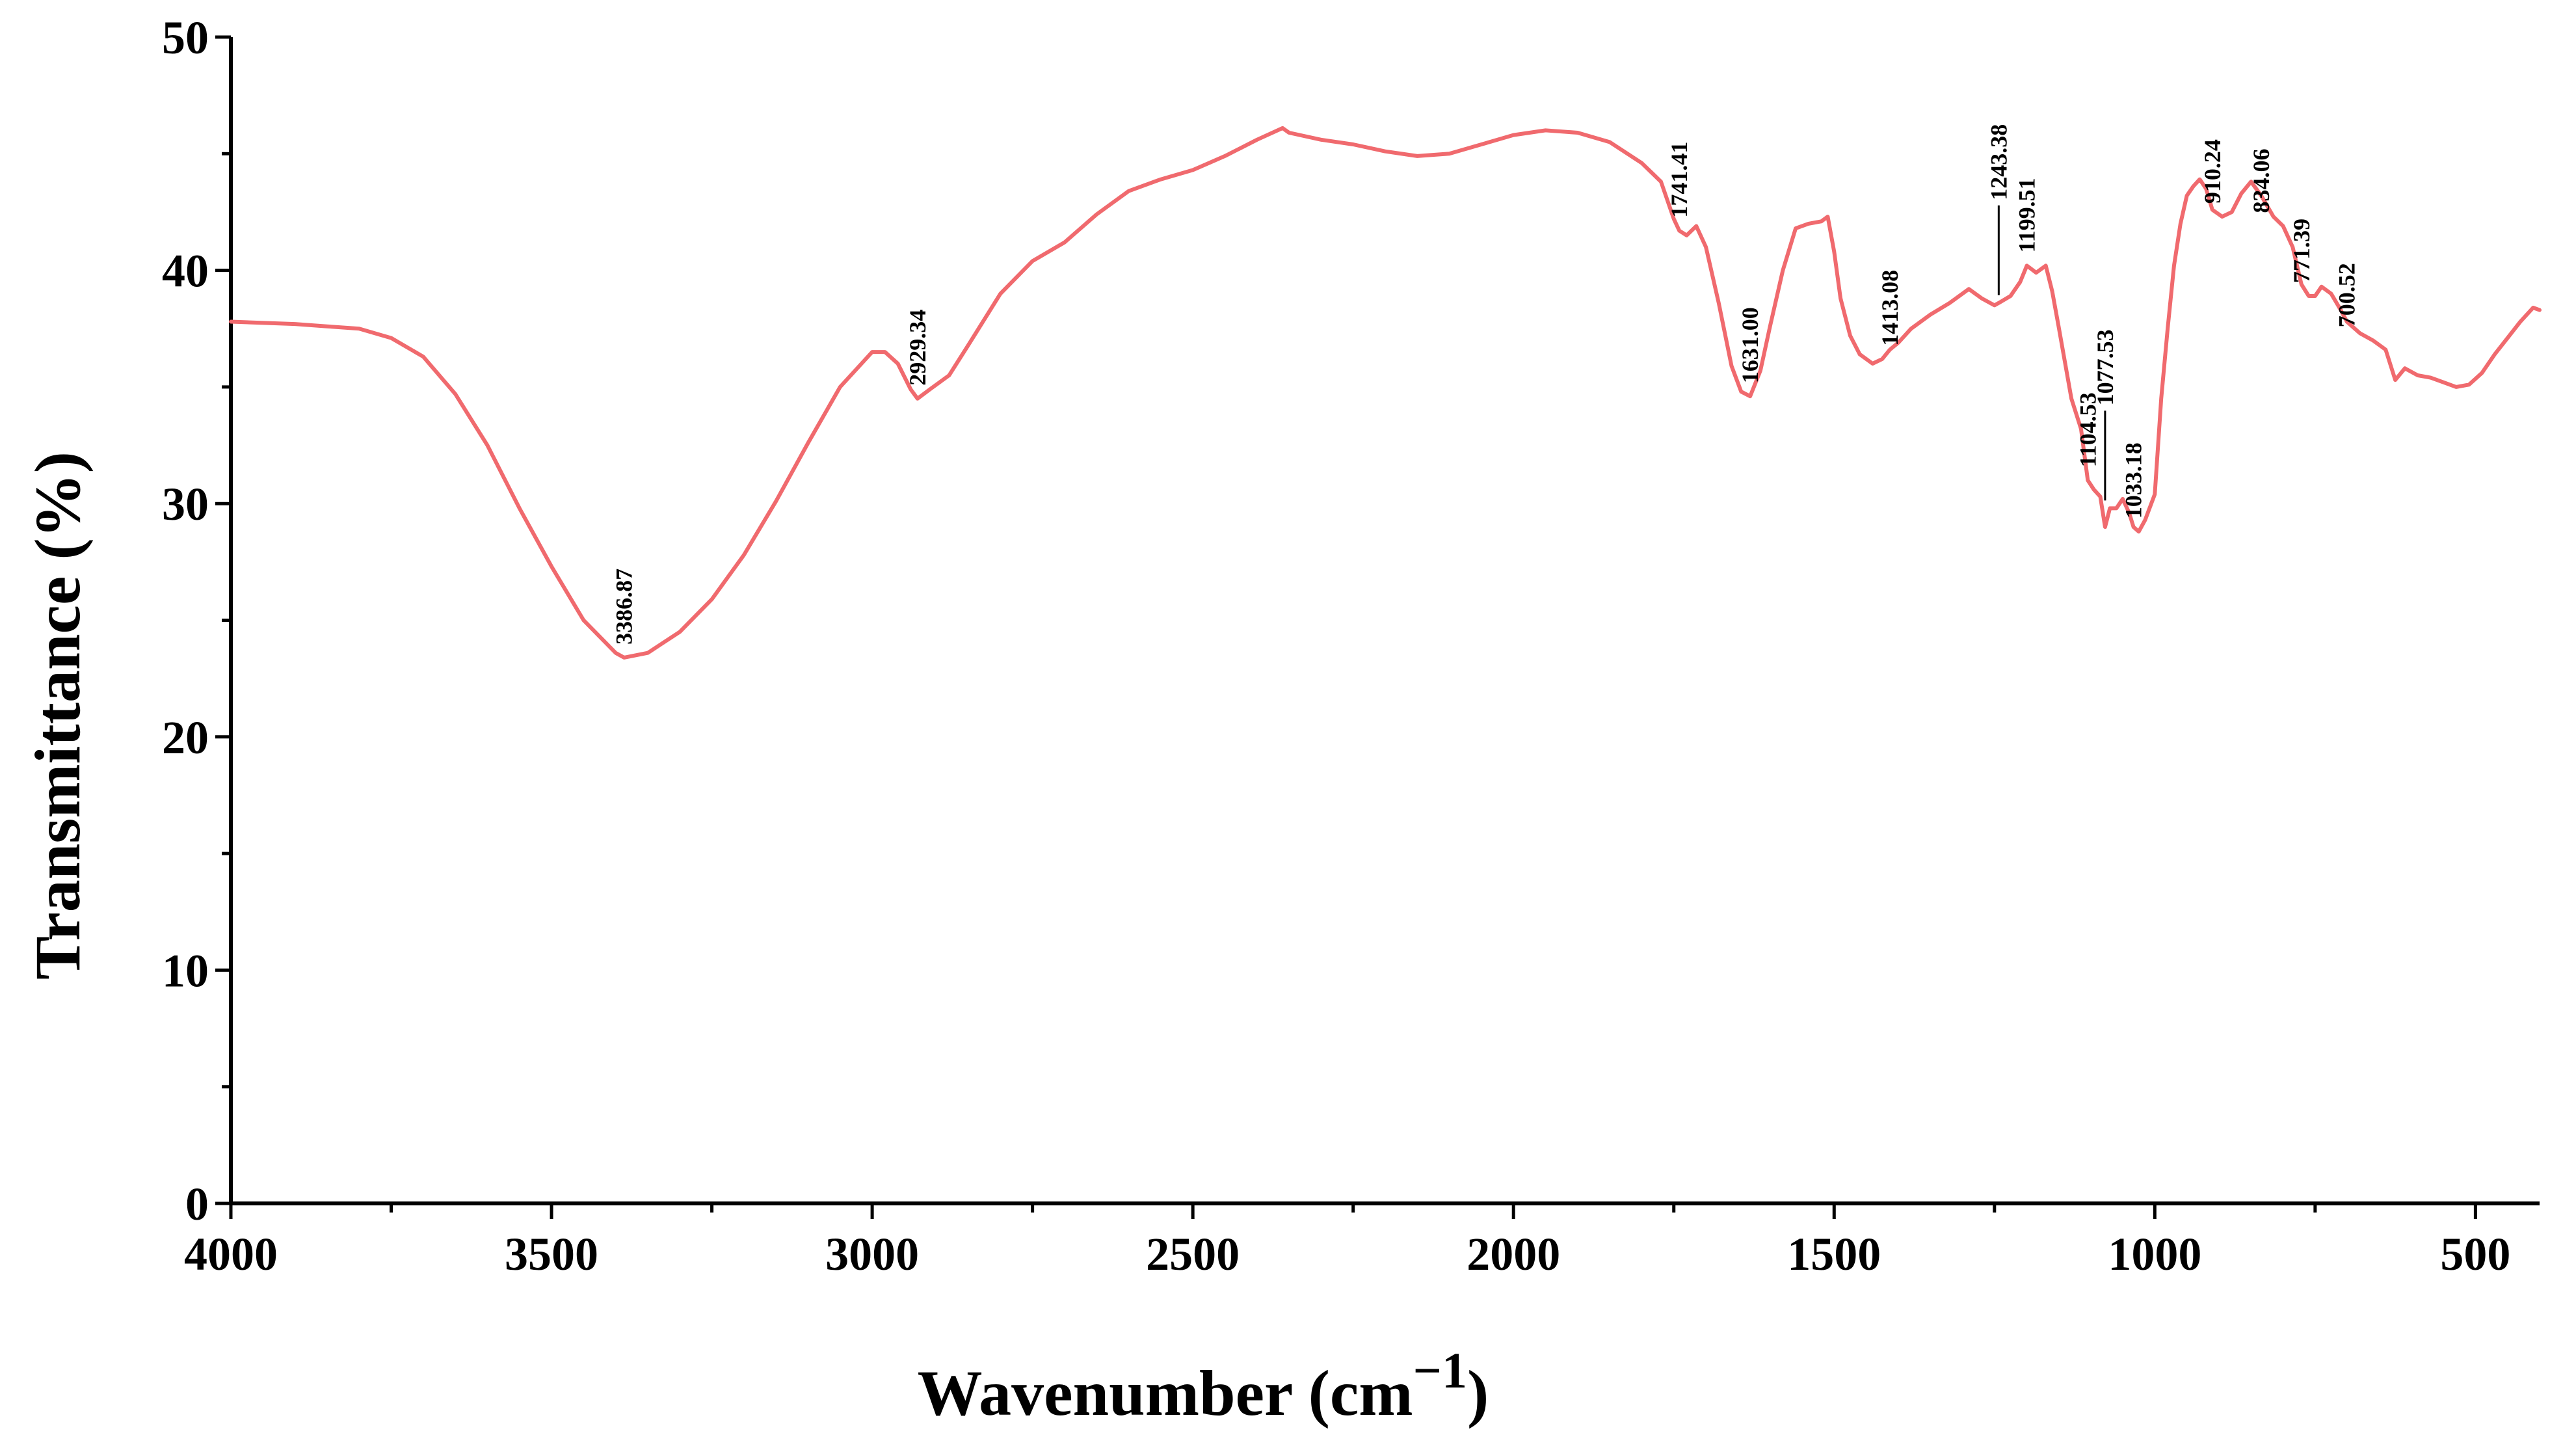 This screenshot has width=2576, height=1448. I want to click on y-tick-label: 20, so click(185, 738).